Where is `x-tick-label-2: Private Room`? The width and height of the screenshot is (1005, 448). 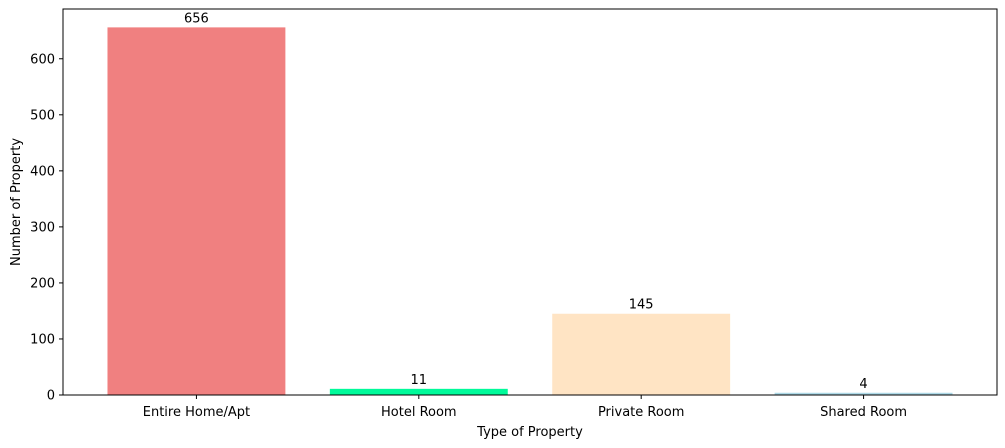
x-tick-label-2: Private Room is located at coordinates (641, 412).